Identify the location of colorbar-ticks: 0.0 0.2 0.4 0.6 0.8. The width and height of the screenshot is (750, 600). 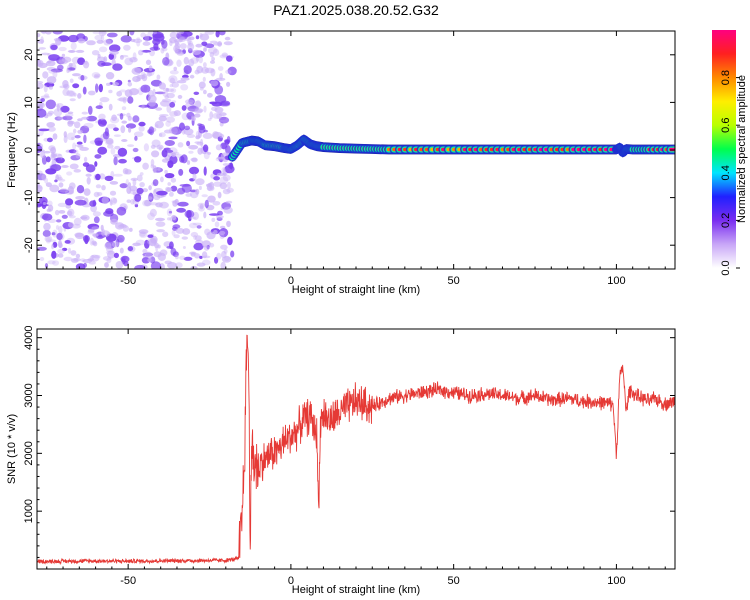
(730, 173).